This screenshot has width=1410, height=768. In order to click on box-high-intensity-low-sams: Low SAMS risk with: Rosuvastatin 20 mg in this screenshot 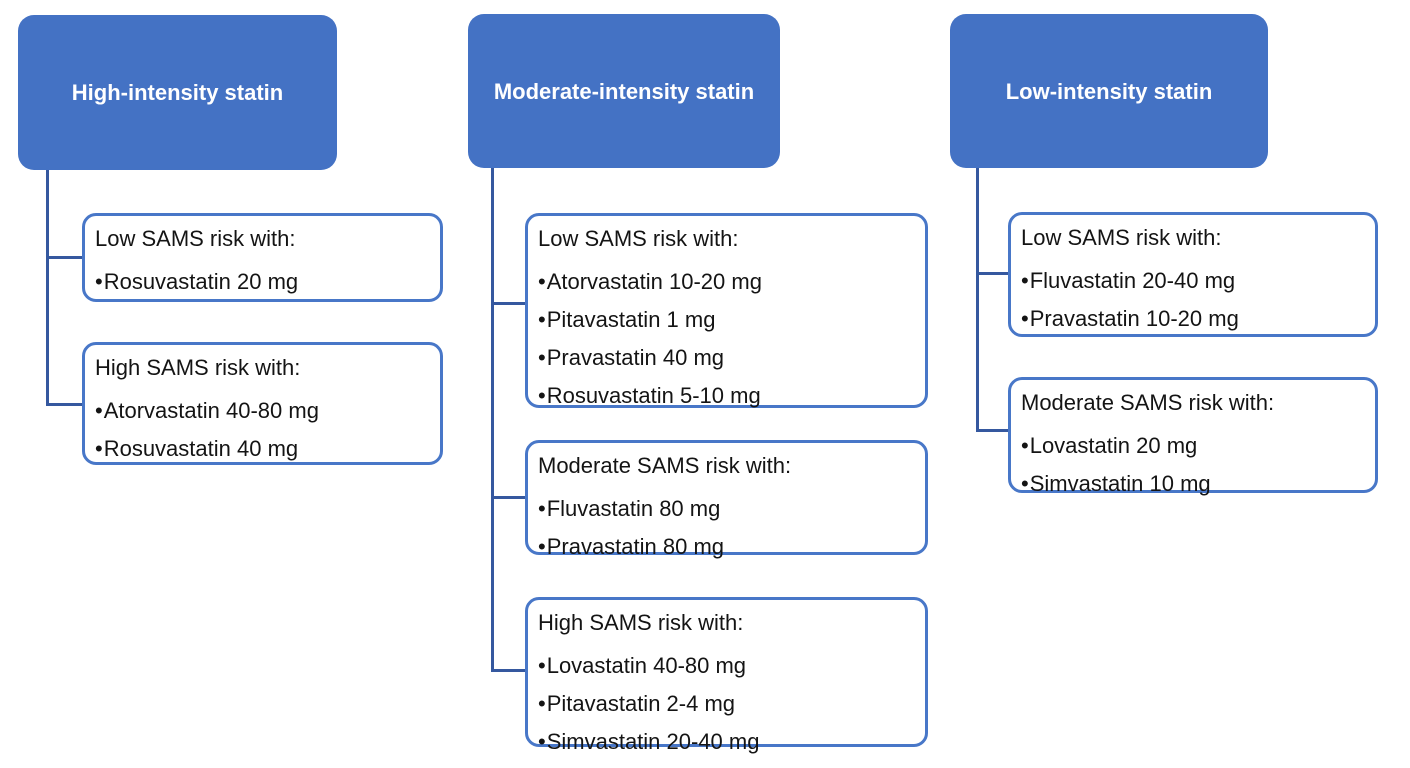, I will do `click(262, 257)`.